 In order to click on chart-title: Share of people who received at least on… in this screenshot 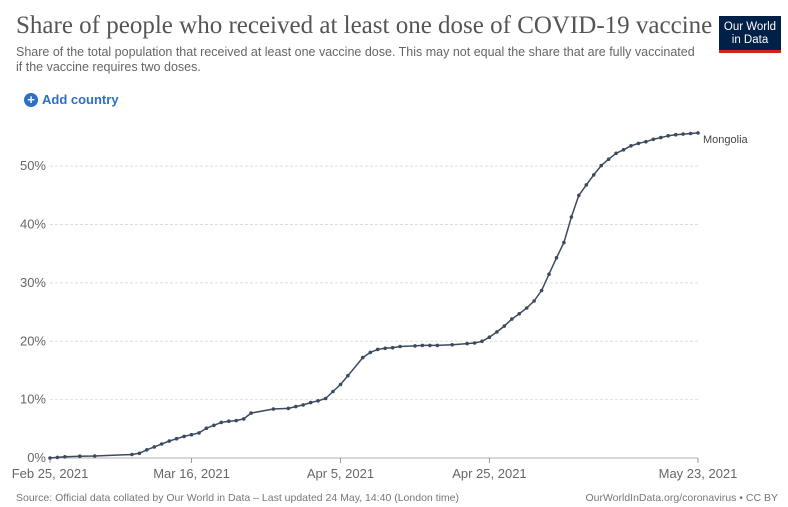, I will do `click(364, 25)`.